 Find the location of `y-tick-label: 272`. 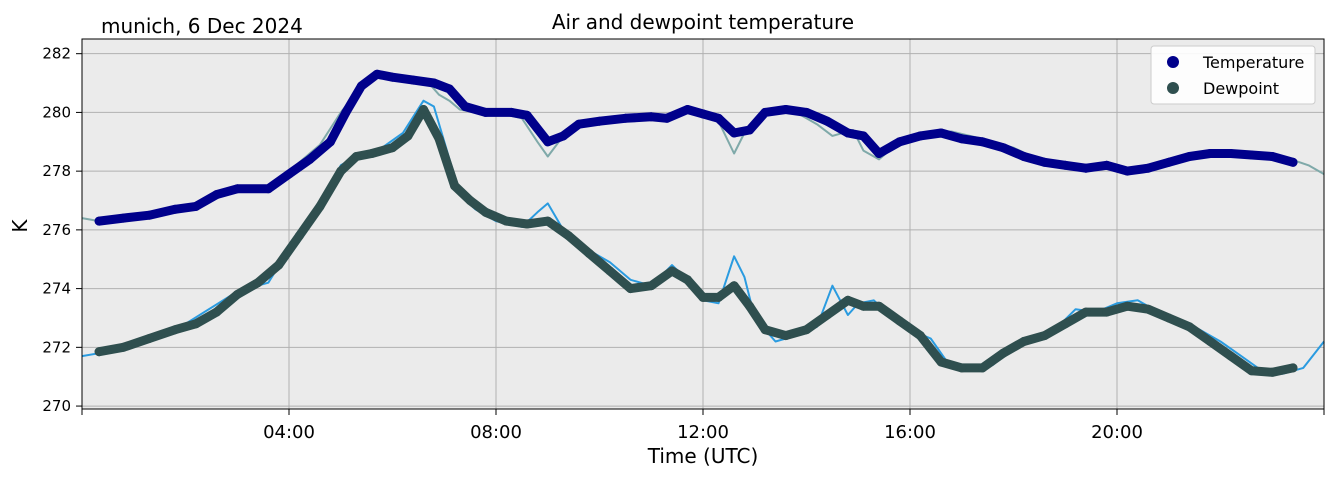

y-tick-label: 272 is located at coordinates (56, 347).